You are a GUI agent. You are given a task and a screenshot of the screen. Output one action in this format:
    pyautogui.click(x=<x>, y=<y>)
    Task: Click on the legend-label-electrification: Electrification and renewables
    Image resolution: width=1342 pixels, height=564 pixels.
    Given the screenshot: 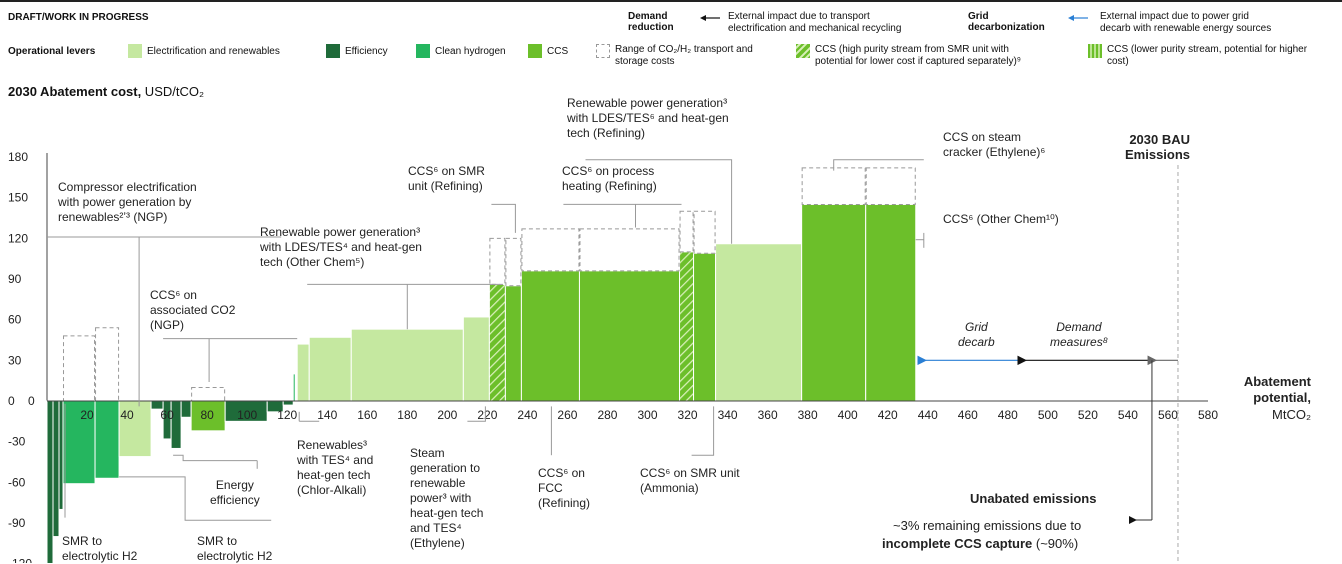 What is the action you would take?
    pyautogui.click(x=213, y=51)
    